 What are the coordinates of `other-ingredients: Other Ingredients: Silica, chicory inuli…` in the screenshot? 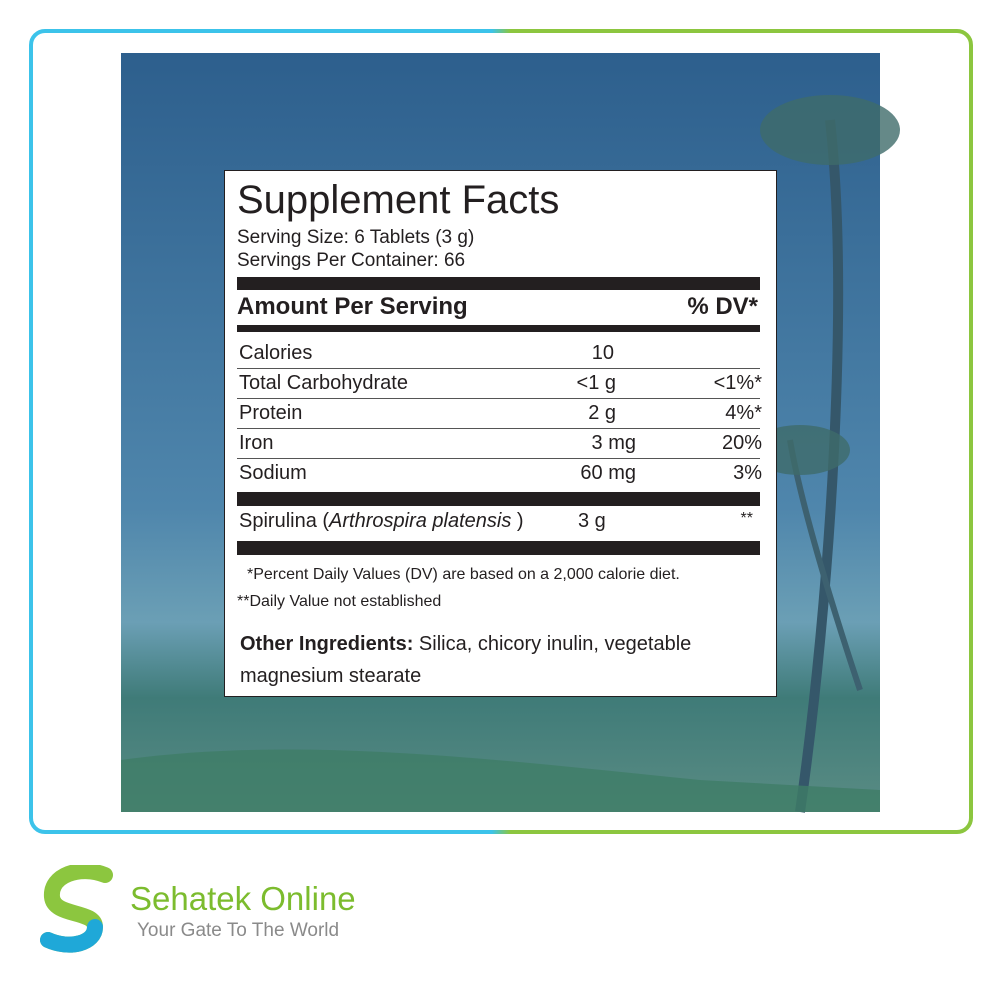 It's located at (465, 644).